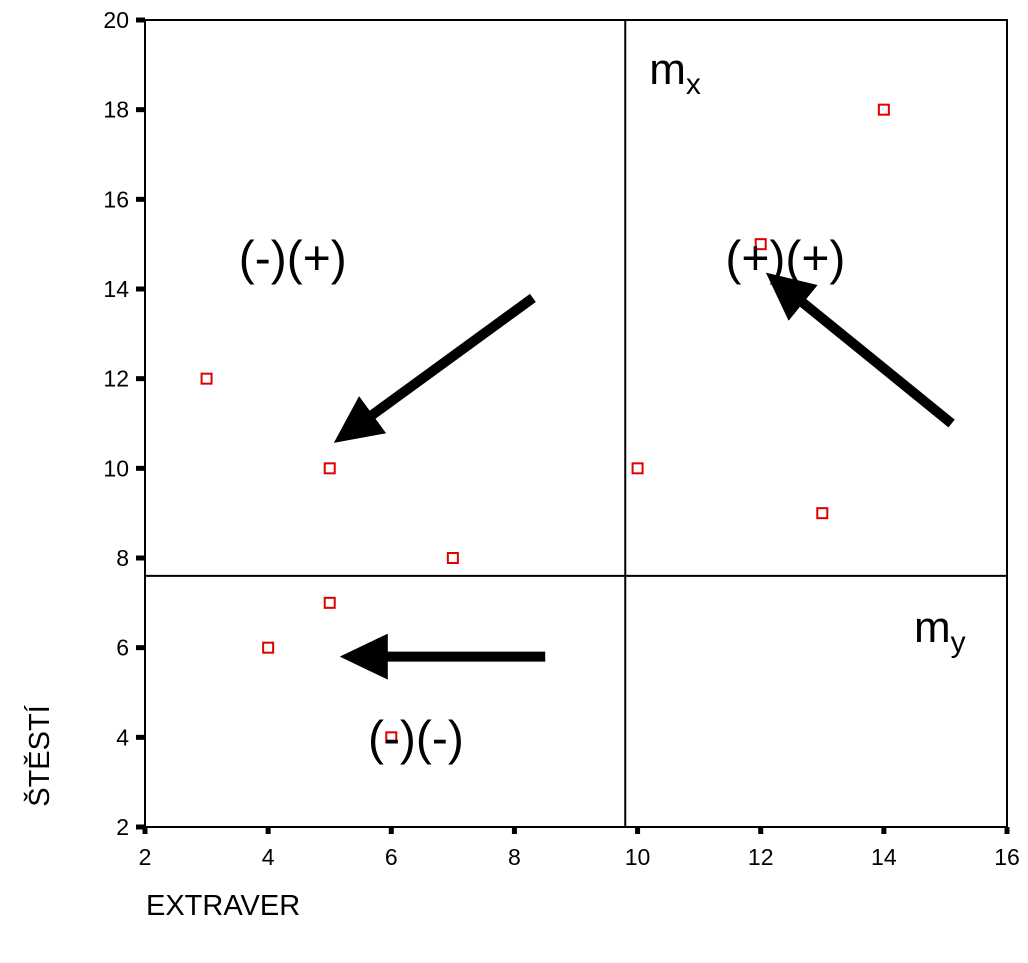 The width and height of the screenshot is (1028, 963). I want to click on x-tick-label: 12, so click(761, 857).